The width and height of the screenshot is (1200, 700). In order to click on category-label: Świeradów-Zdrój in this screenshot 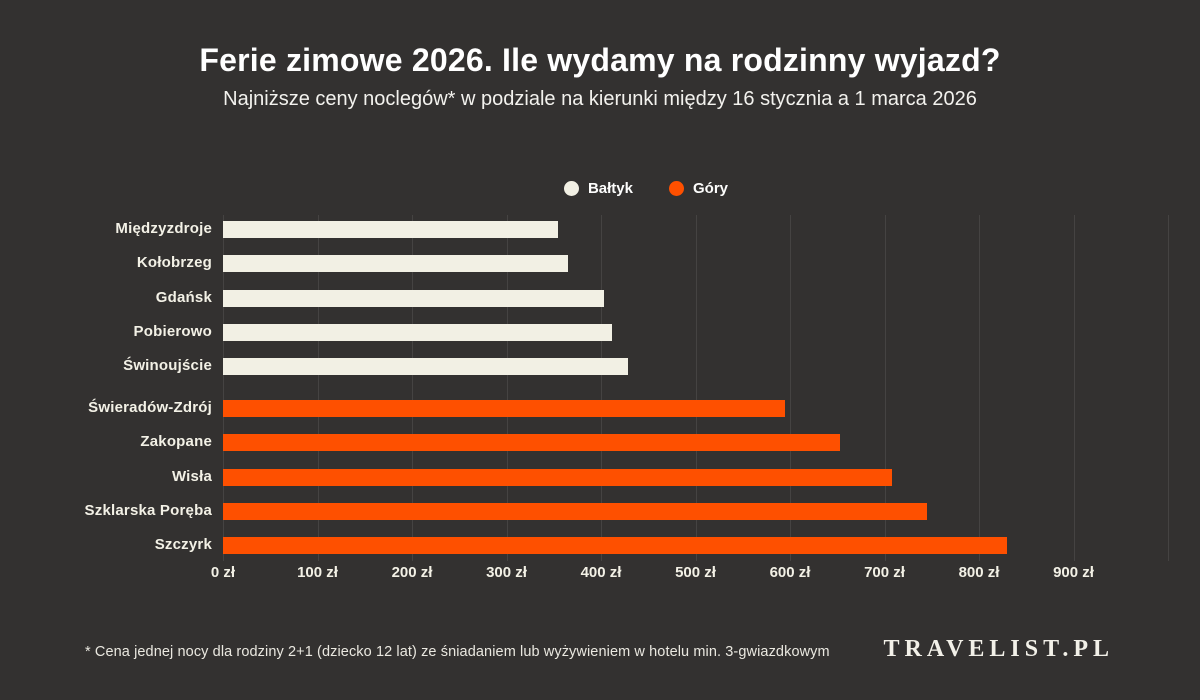, I will do `click(150, 407)`.